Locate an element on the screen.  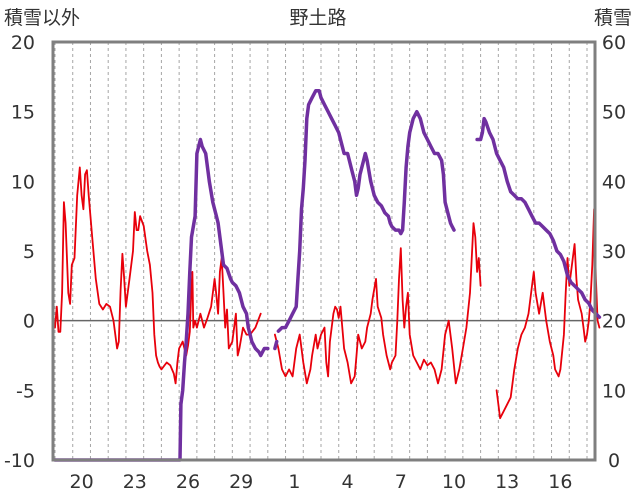
x-tick-label: 26 is located at coordinates (188, 482).